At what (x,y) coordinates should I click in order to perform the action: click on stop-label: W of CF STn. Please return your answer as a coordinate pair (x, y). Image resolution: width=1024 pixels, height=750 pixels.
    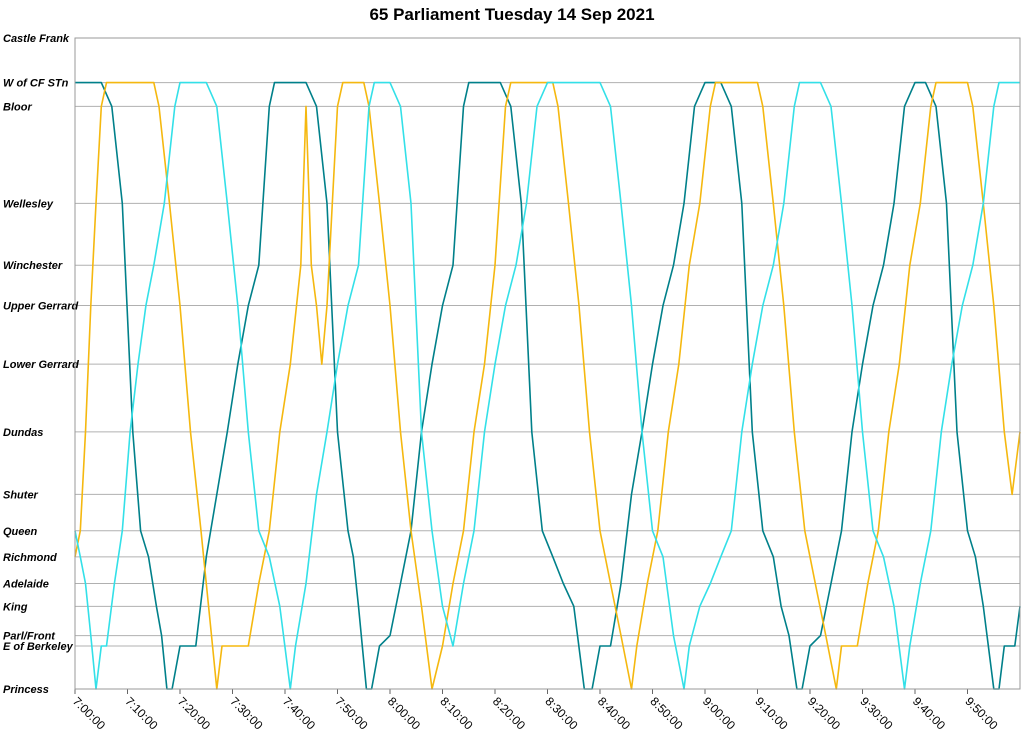
    Looking at the image, I should click on (36, 84).